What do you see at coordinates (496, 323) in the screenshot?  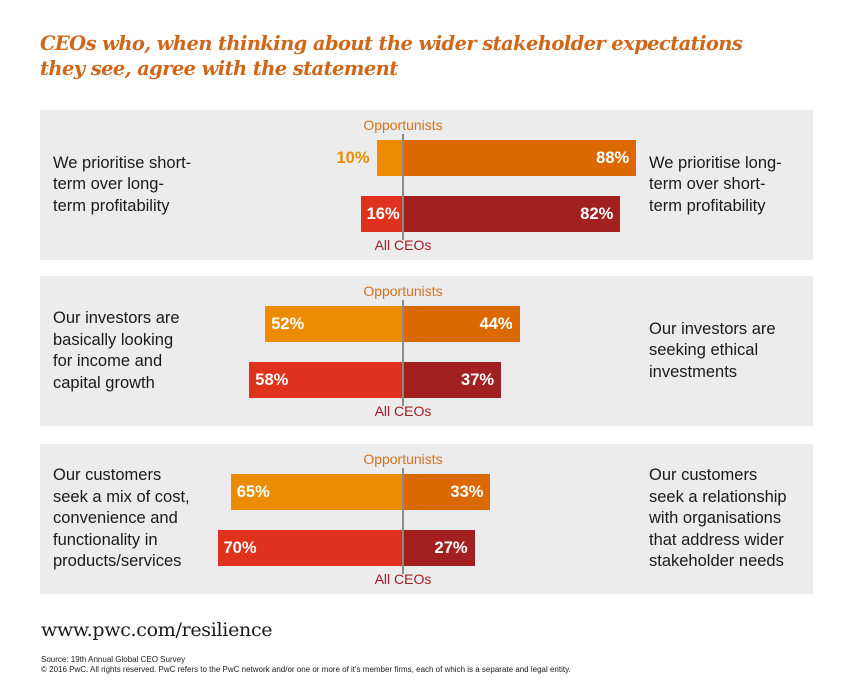 I see `bar-value-label: 44%` at bounding box center [496, 323].